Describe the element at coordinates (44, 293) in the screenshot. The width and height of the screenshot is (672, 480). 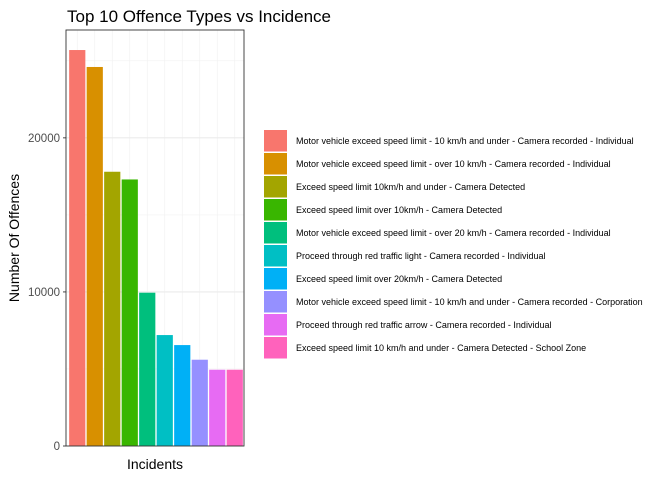
I see `y-tick-label: 10000` at that location.